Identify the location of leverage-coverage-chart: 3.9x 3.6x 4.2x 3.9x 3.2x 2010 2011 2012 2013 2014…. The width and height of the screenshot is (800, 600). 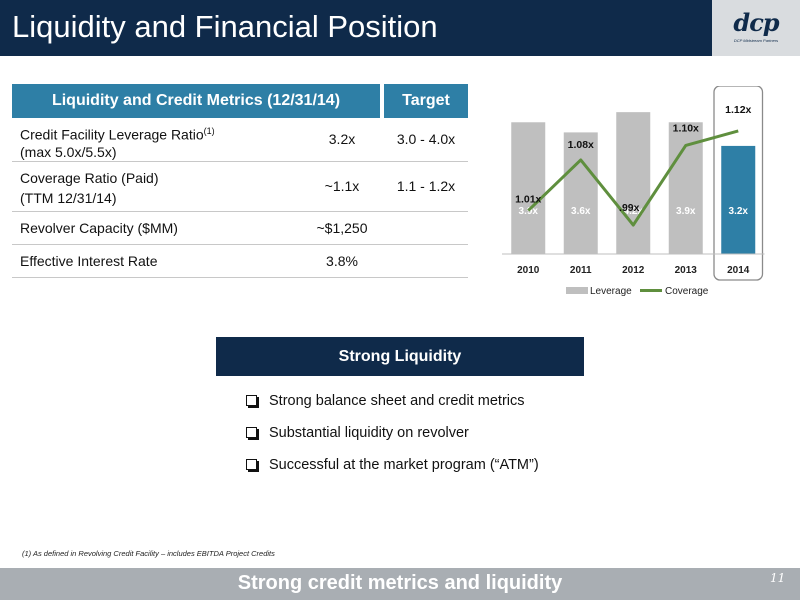
(635, 195).